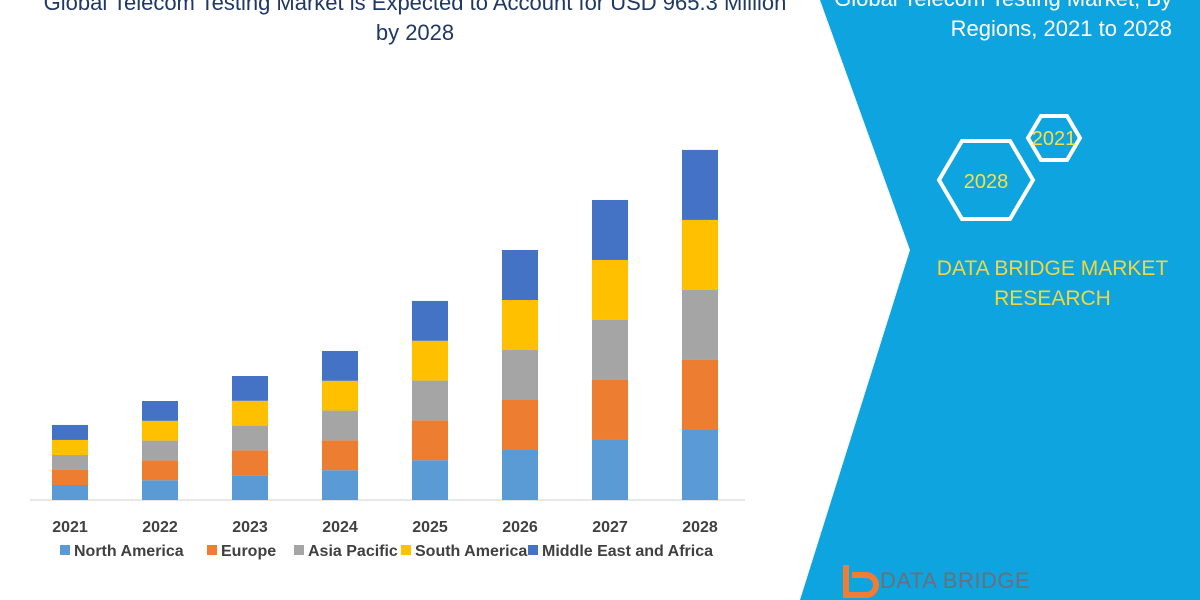 The width and height of the screenshot is (1200, 600). Describe the element at coordinates (700, 394) in the screenshot. I see `bar-2028-europe` at that location.